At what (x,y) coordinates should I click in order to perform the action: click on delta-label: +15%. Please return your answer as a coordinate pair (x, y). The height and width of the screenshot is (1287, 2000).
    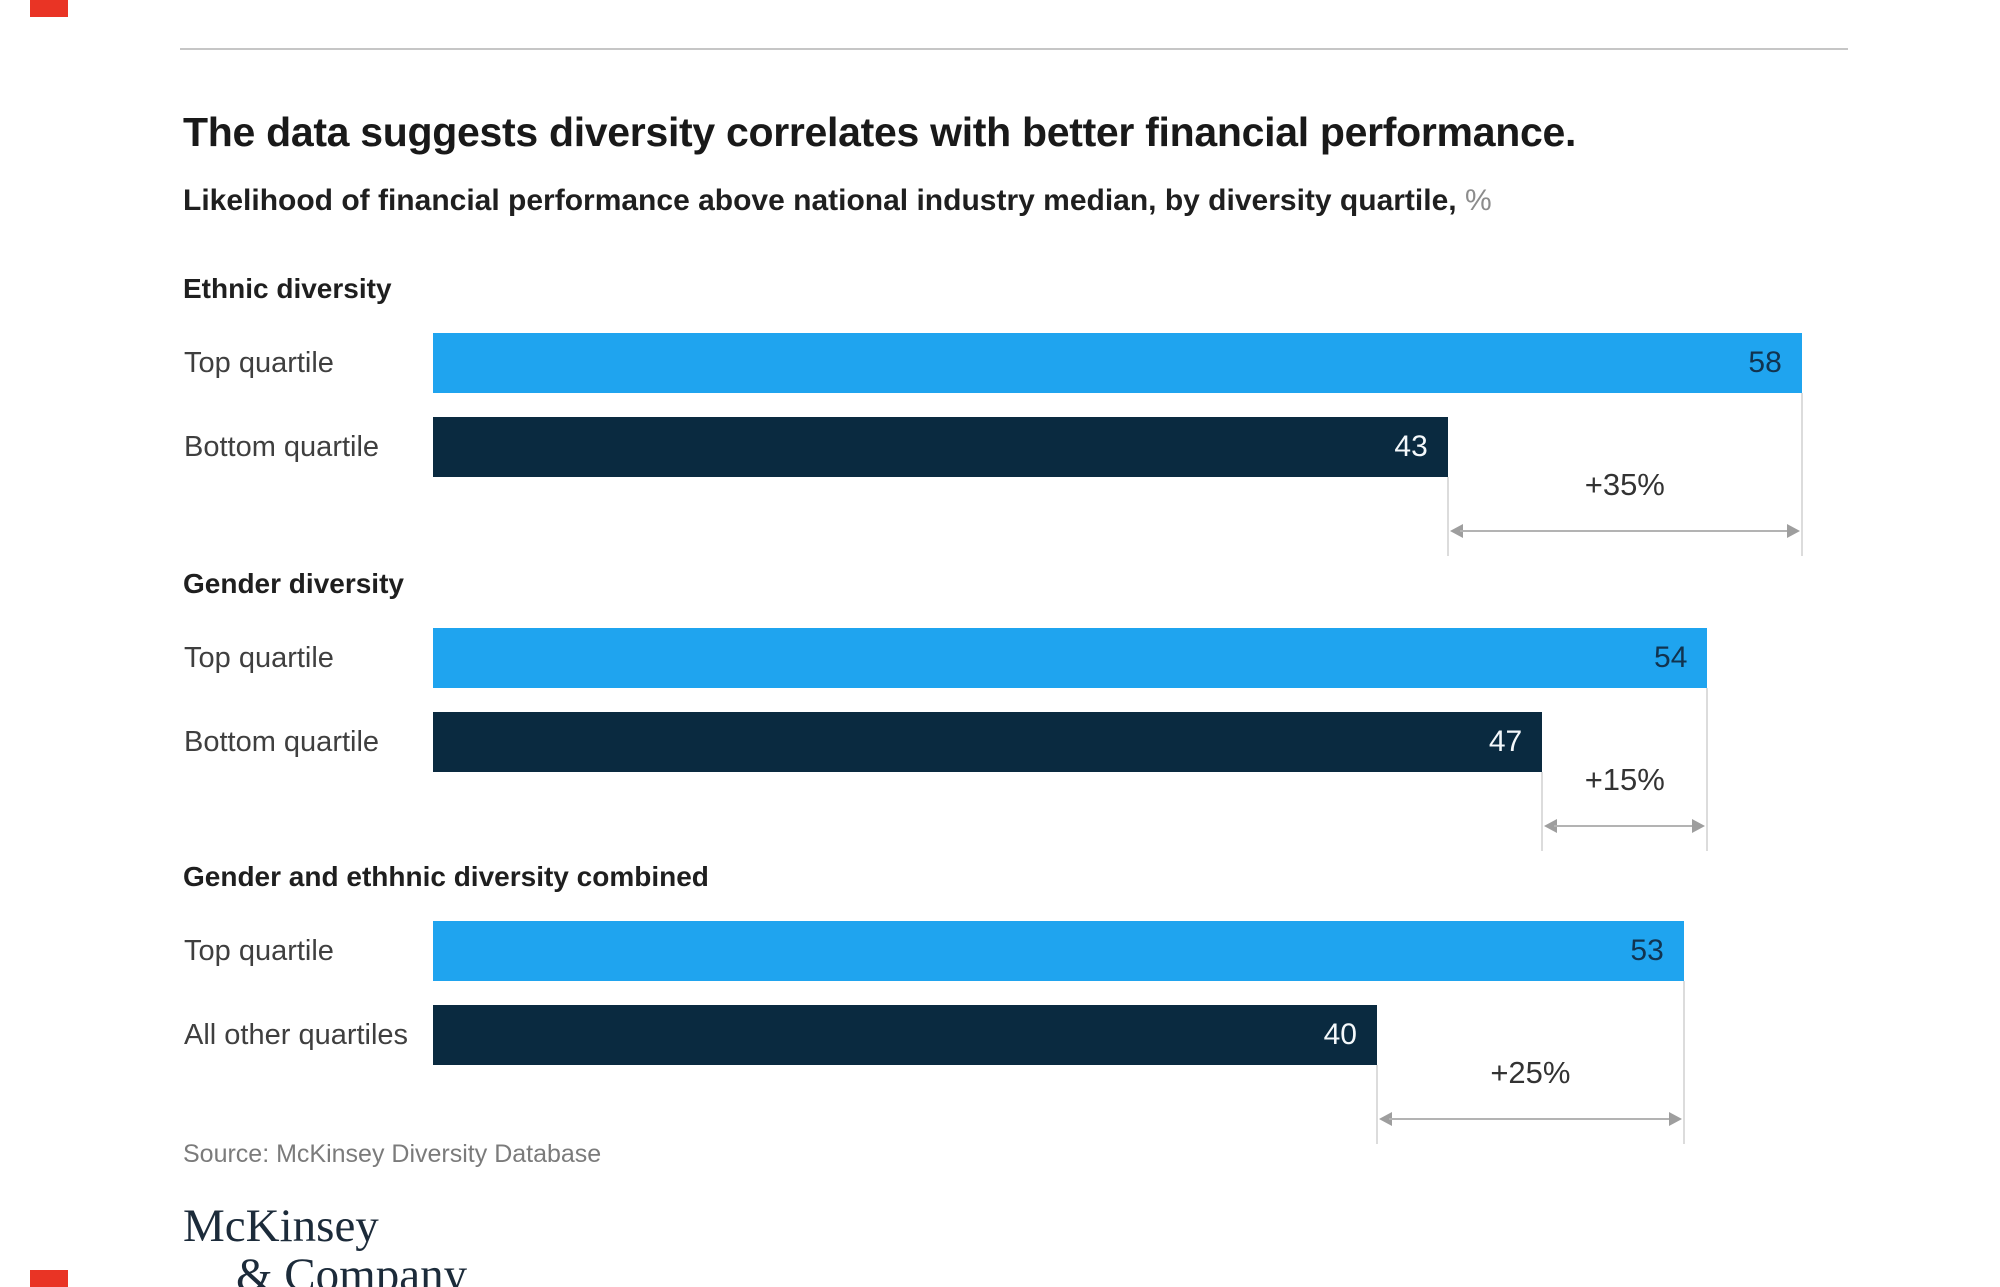
    Looking at the image, I should click on (1624, 779).